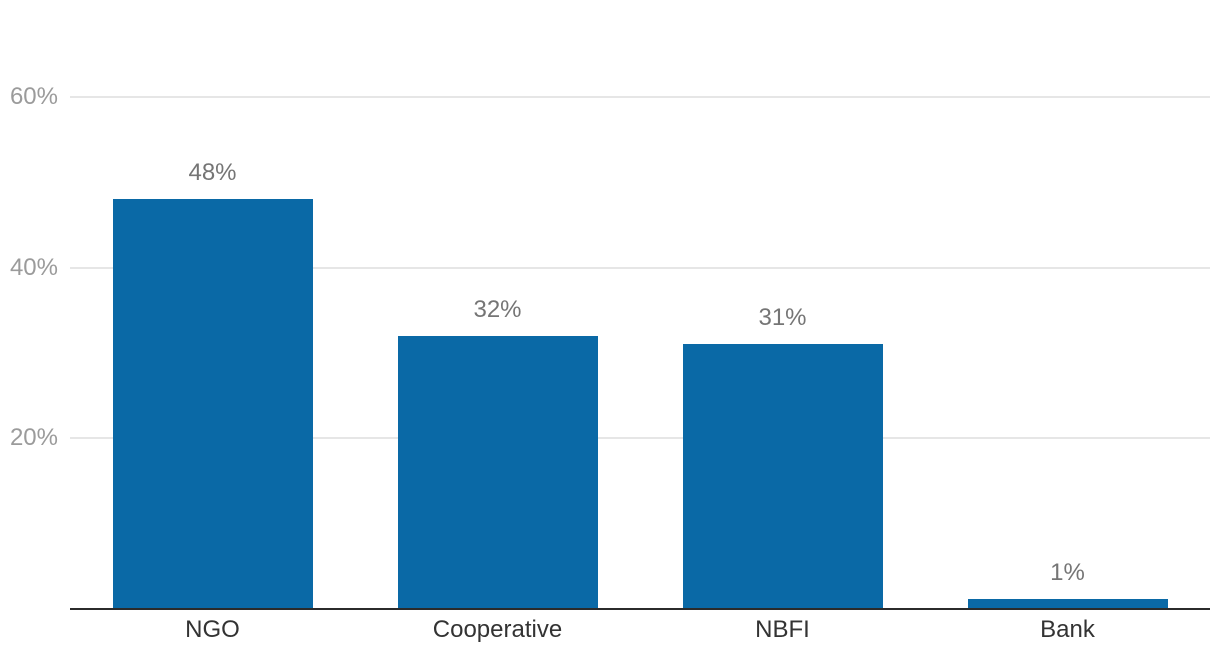  Describe the element at coordinates (1067, 629) in the screenshot. I see `x-axis-label-bank: Bank` at that location.